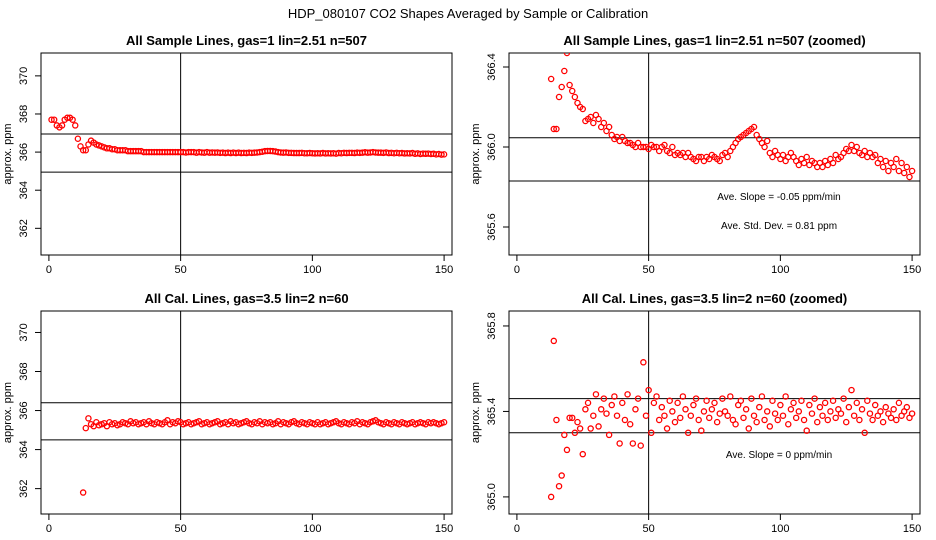 This screenshot has width=936, height=540. Describe the element at coordinates (246, 298) in the screenshot. I see `panel-title: All Cal. Lines, gas=3.5 lin=2 n=60` at that location.